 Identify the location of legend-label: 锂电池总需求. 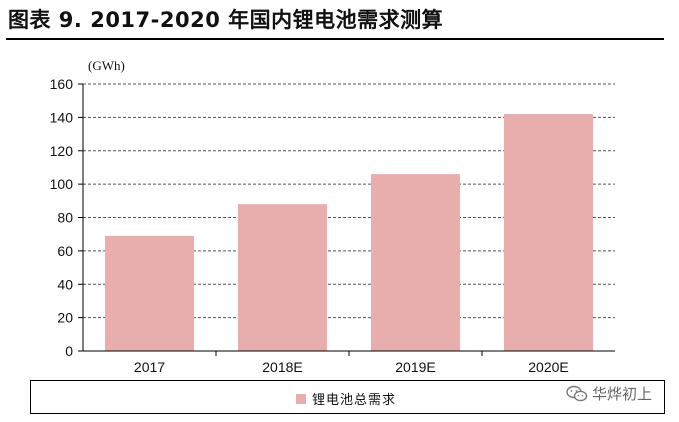
(354, 400).